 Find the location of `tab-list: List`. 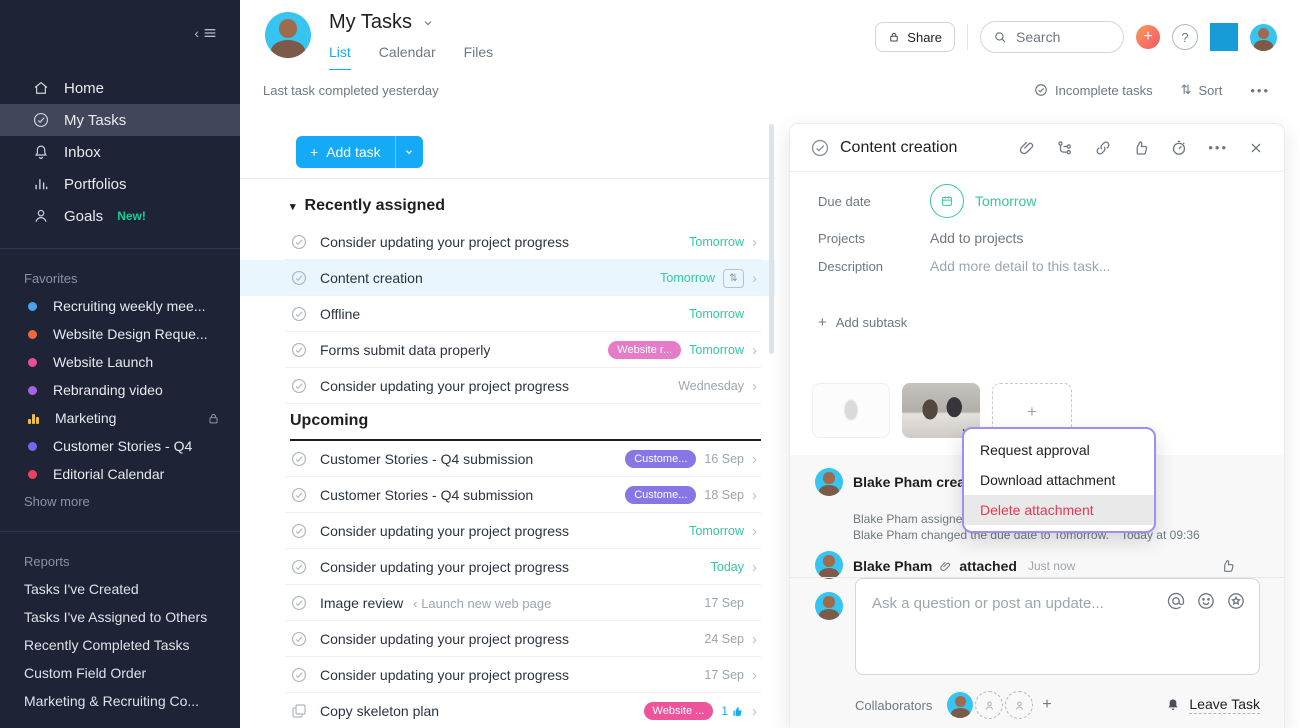

tab-list: List is located at coordinates (340, 57).